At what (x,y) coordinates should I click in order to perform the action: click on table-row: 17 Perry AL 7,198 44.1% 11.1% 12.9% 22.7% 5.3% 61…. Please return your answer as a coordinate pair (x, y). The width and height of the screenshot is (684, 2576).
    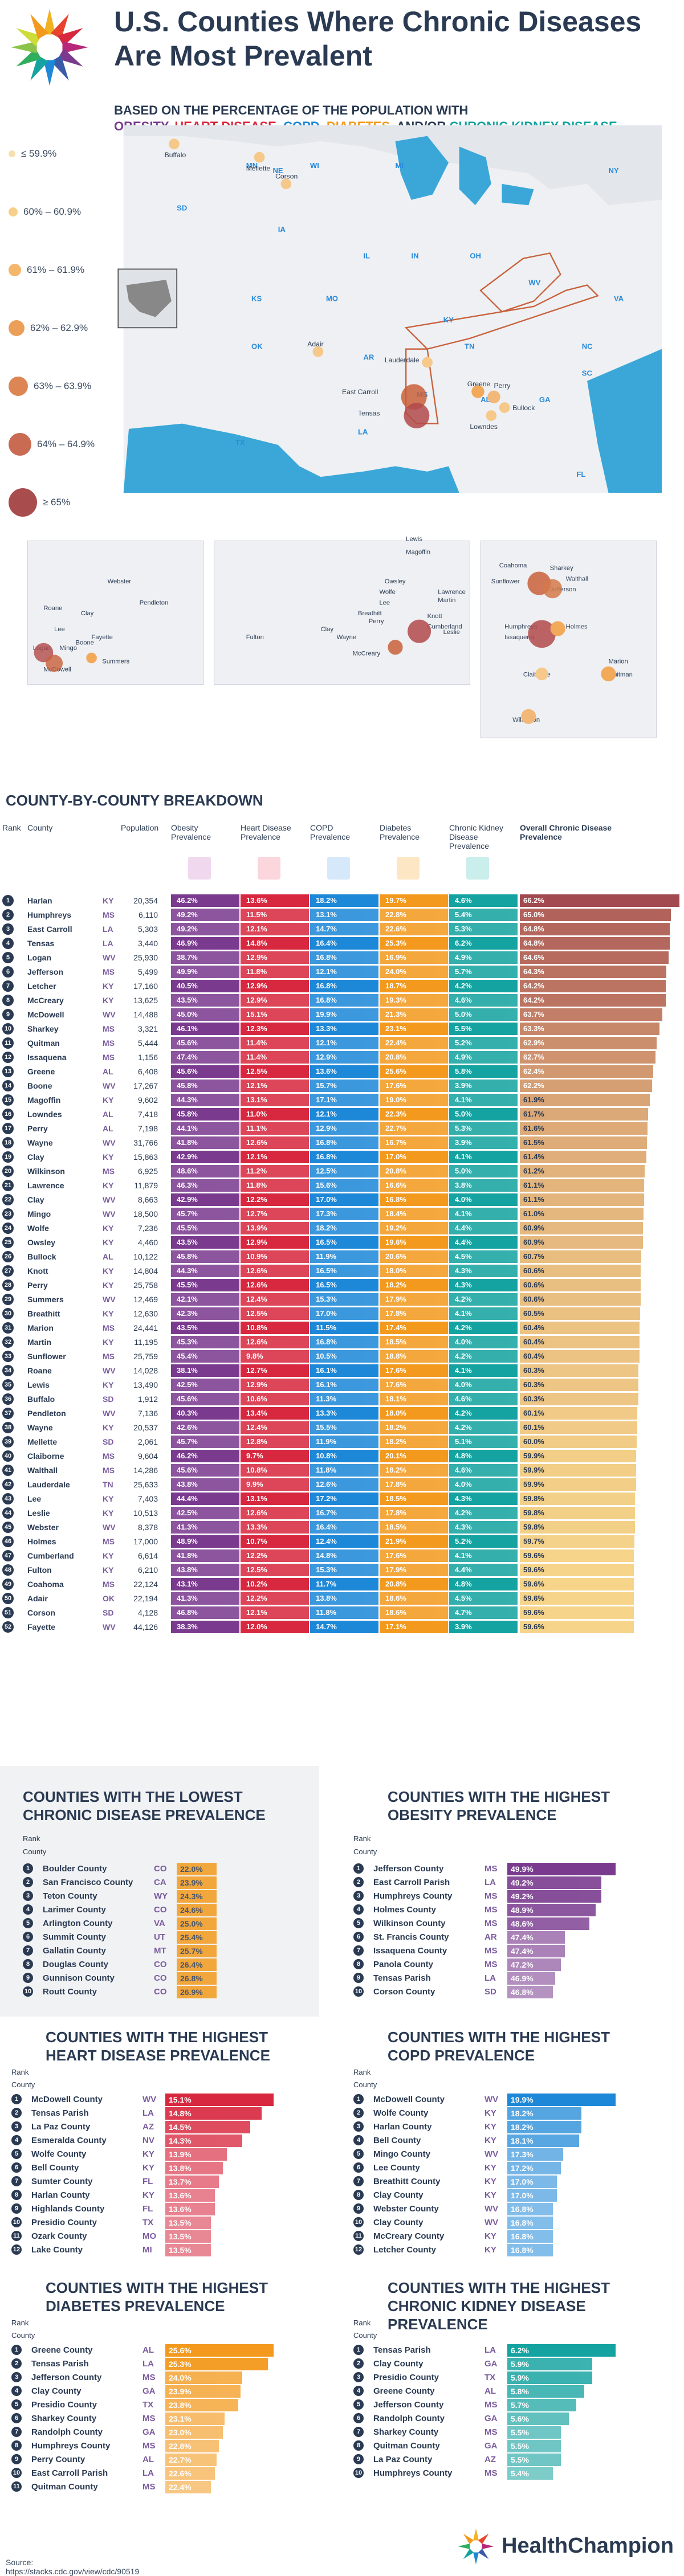
    Looking at the image, I should click on (342, 1128).